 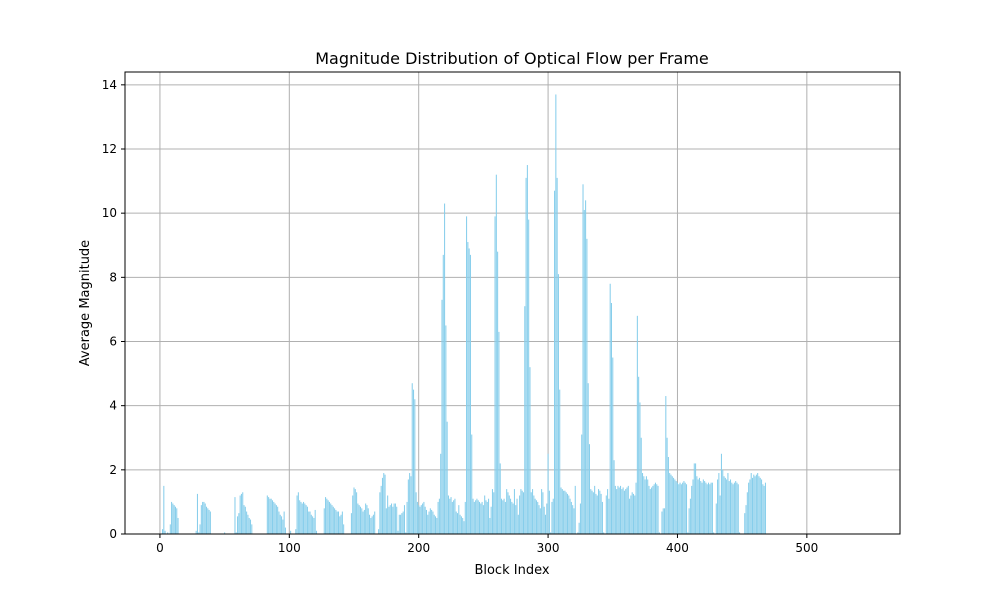 What do you see at coordinates (113, 309) in the screenshot?
I see `y-axis-ticks: 0 2 4 6 8 10 12 14` at bounding box center [113, 309].